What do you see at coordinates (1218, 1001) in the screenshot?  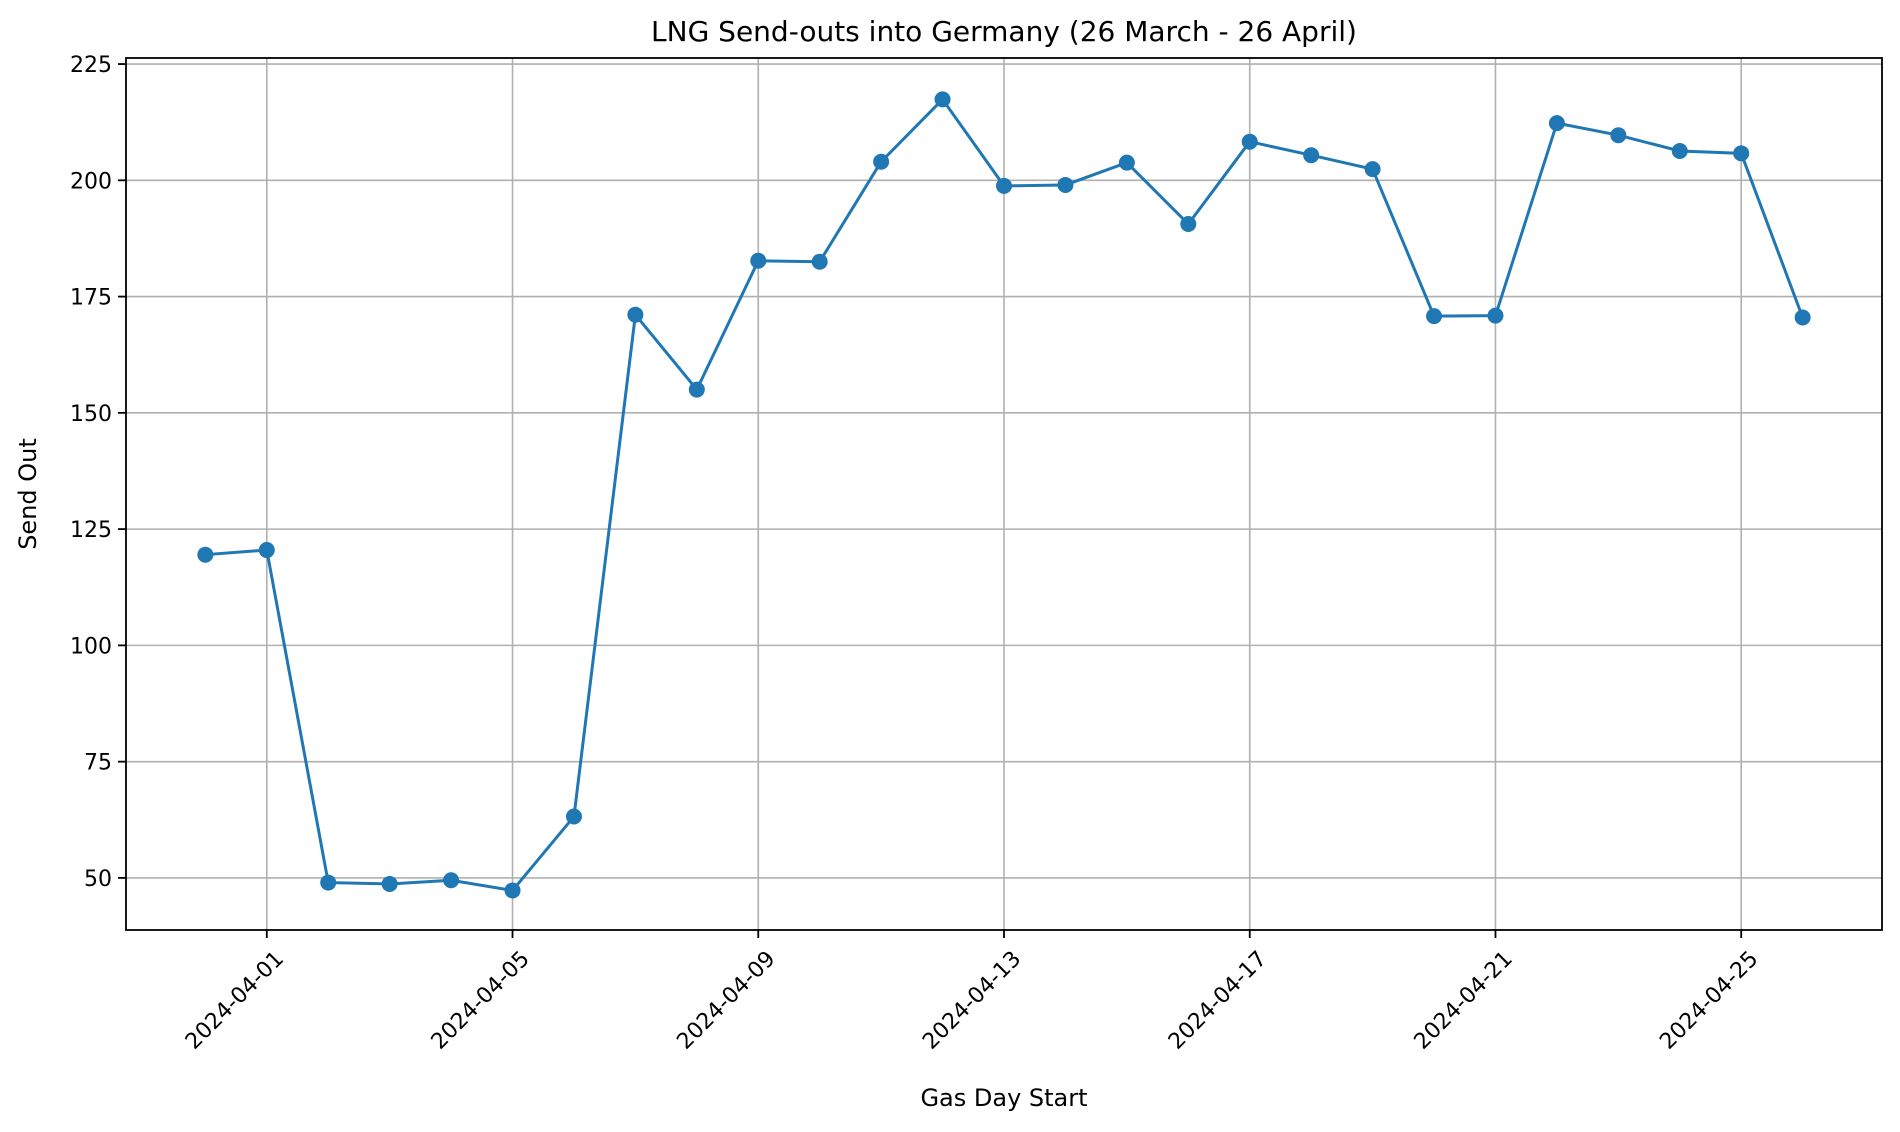 I see `x-tick-label: 2024-04-17` at bounding box center [1218, 1001].